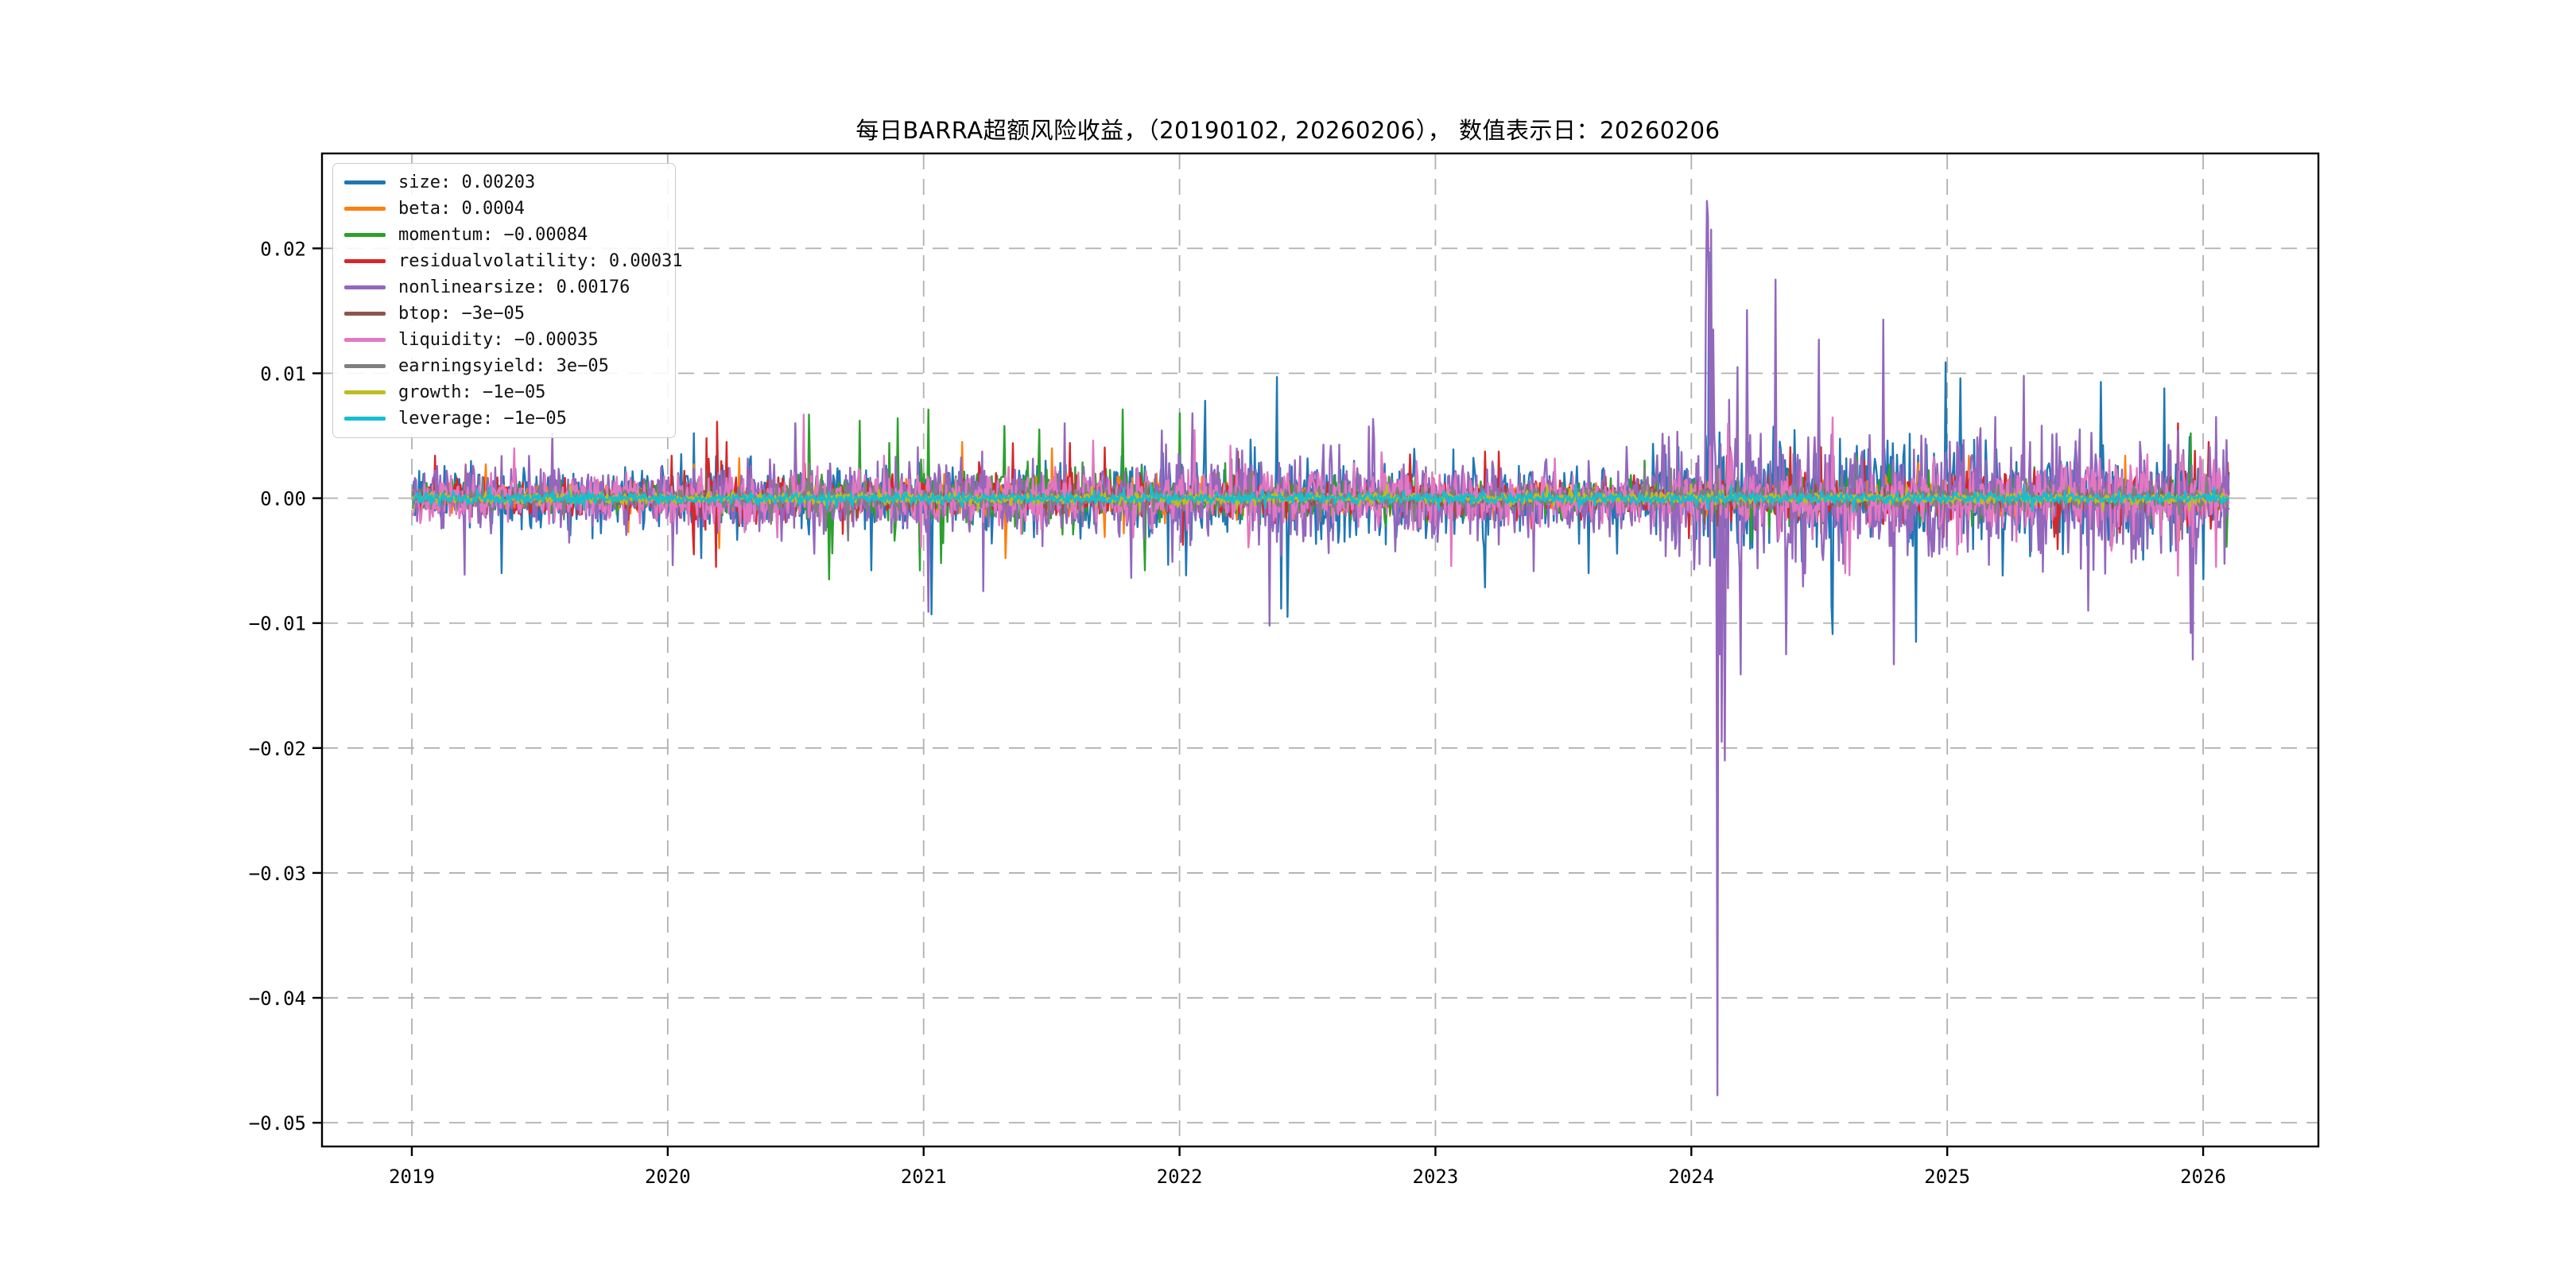 The image size is (2576, 1288). What do you see at coordinates (1691, 1177) in the screenshot?
I see `x-tick-label: 2024` at bounding box center [1691, 1177].